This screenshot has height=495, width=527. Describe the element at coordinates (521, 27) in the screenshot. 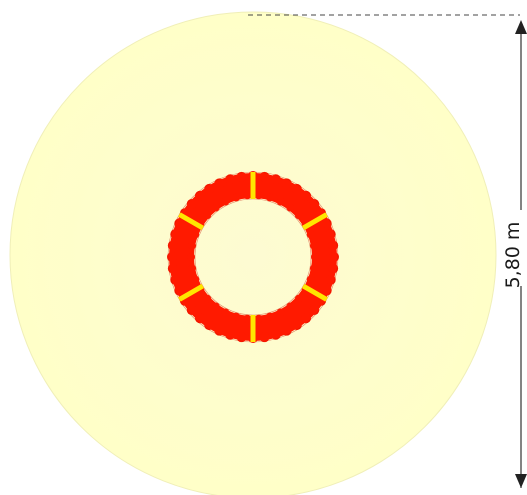

I see `dimension-arrow-top-icon` at that location.